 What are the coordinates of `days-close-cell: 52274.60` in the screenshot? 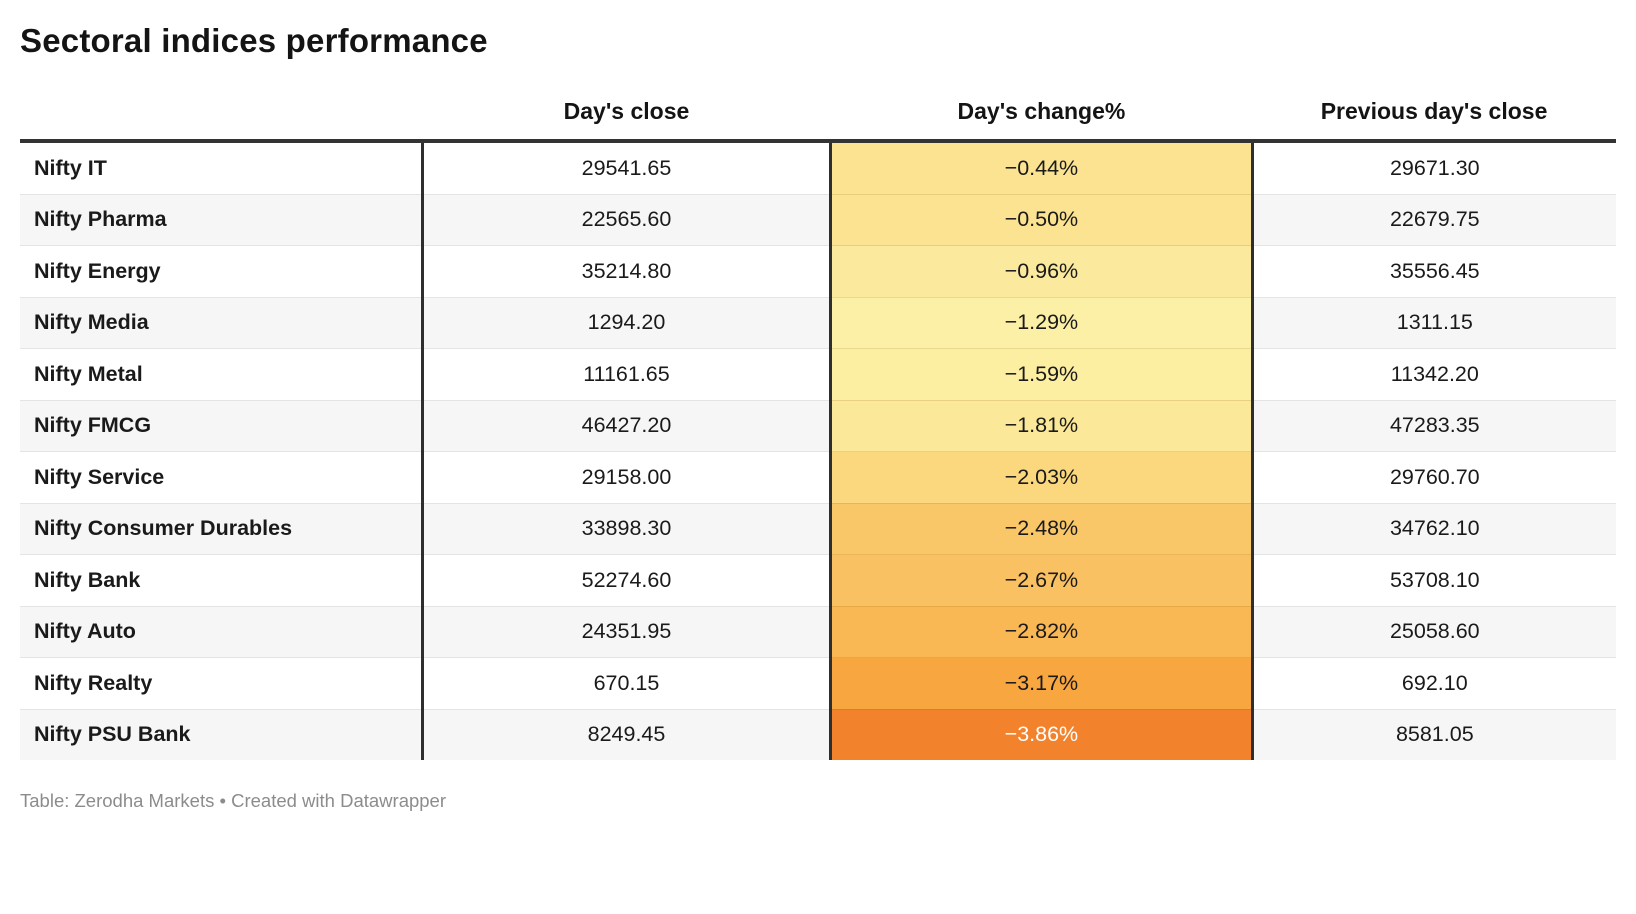 It's located at (625, 580).